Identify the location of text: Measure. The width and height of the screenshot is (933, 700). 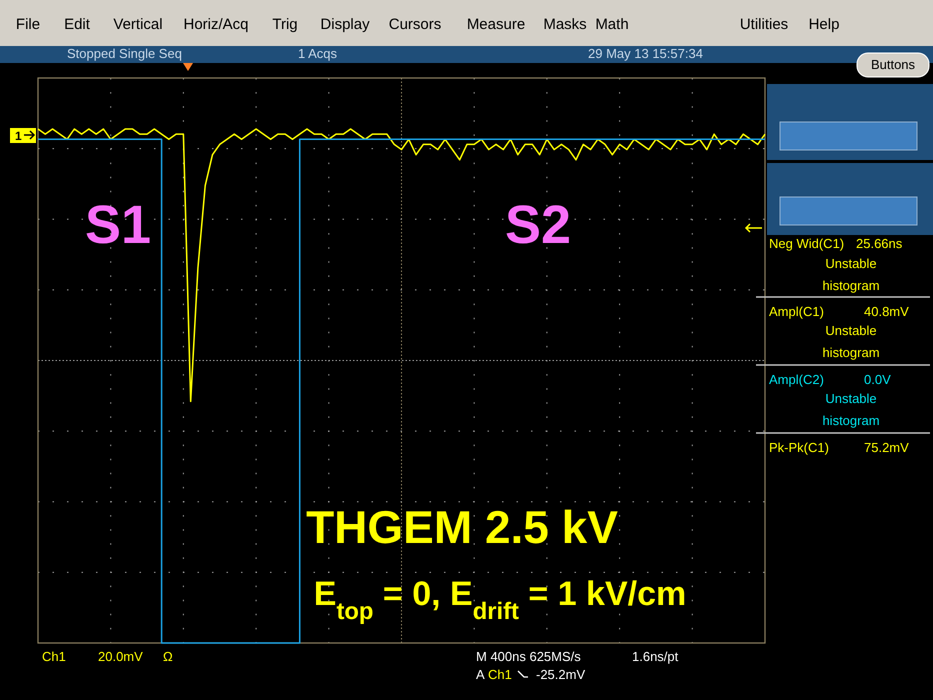
(496, 24).